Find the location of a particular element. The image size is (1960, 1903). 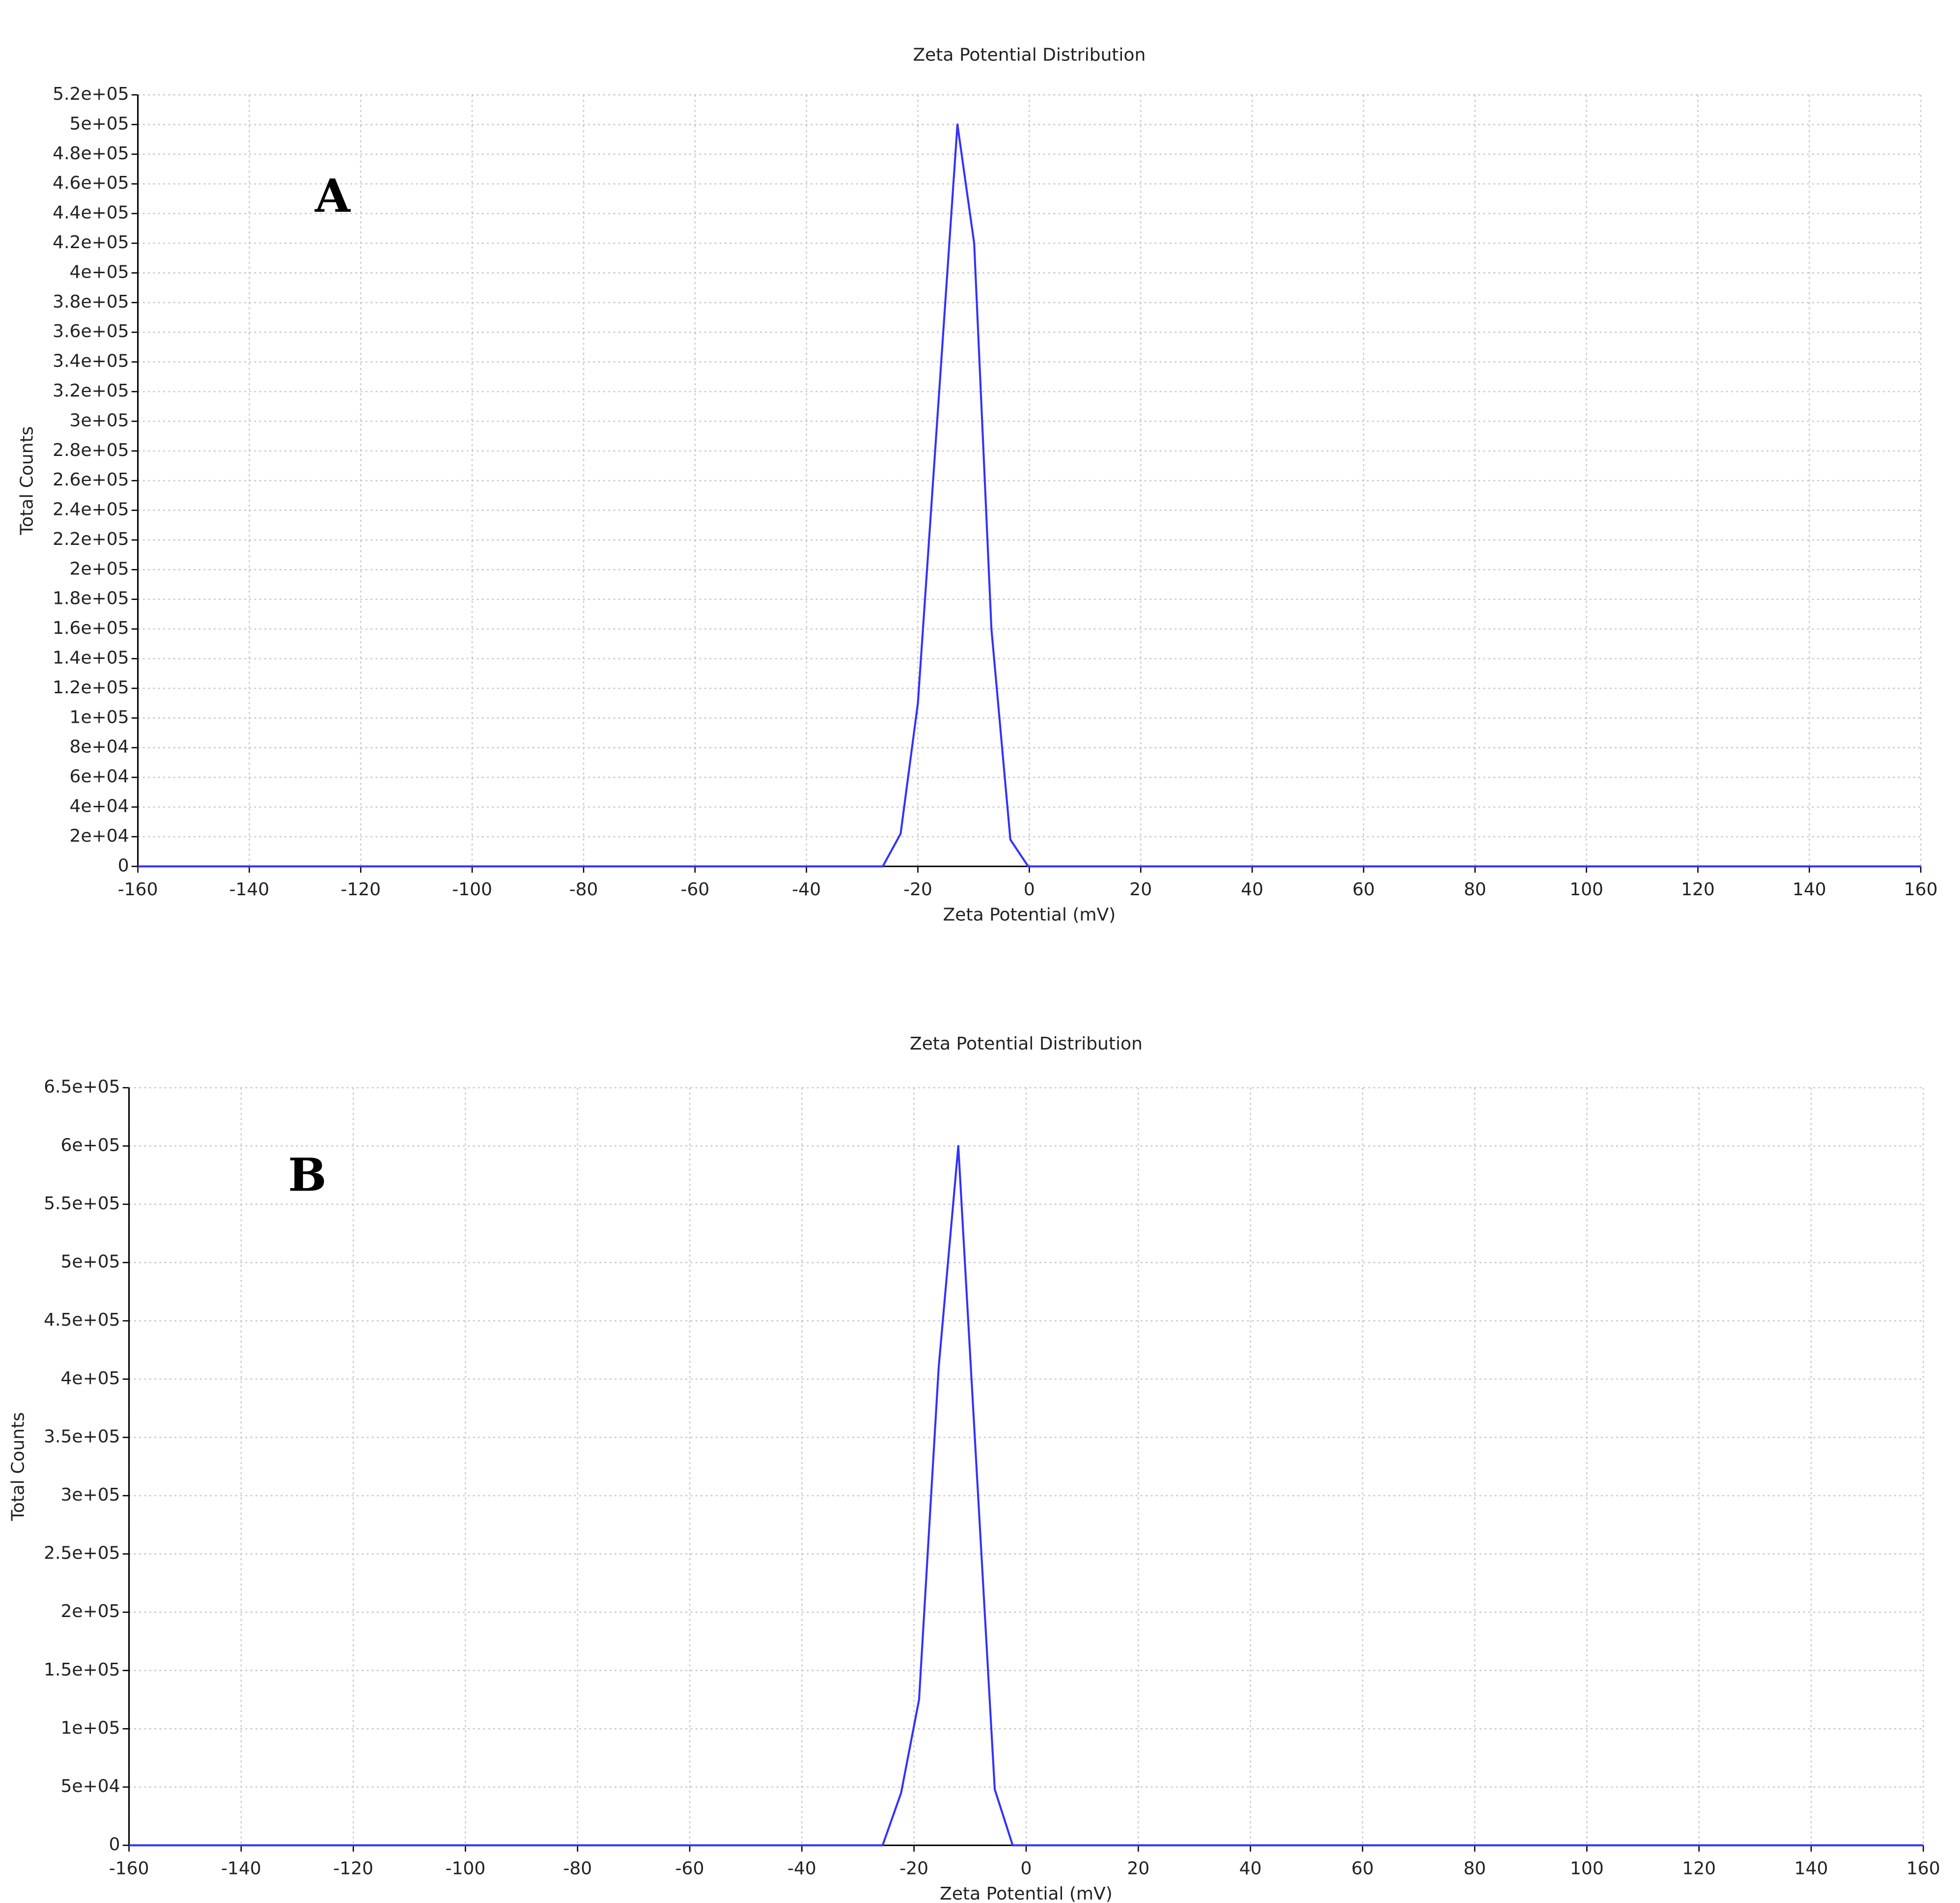

y-tick-label: 5.5e+05 is located at coordinates (82, 1203).